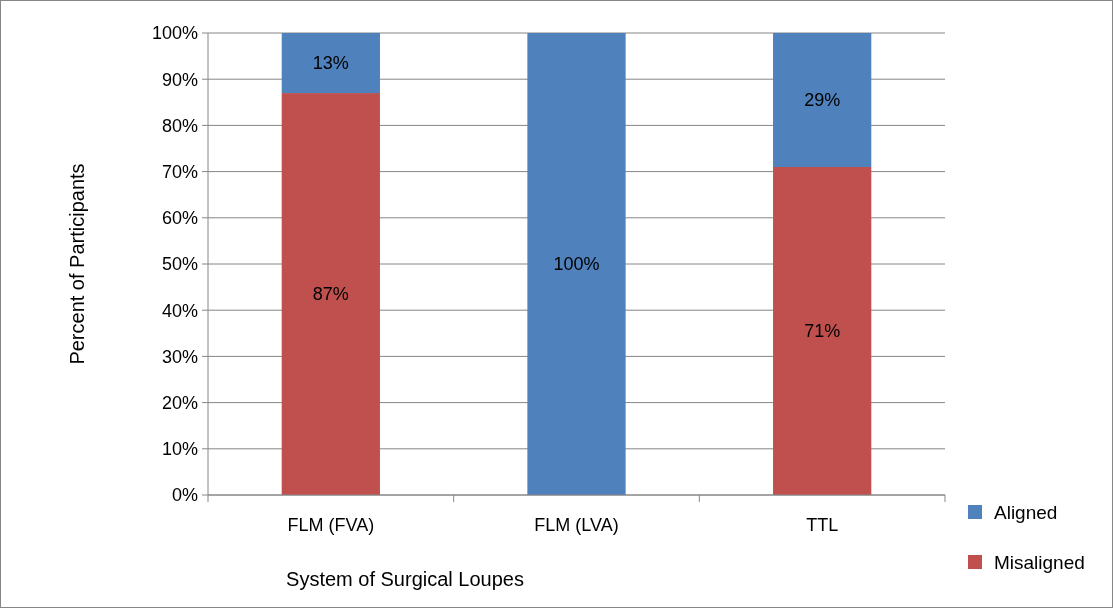 The height and width of the screenshot is (608, 1113). What do you see at coordinates (822, 525) in the screenshot?
I see `x-tick-label: TTL` at bounding box center [822, 525].